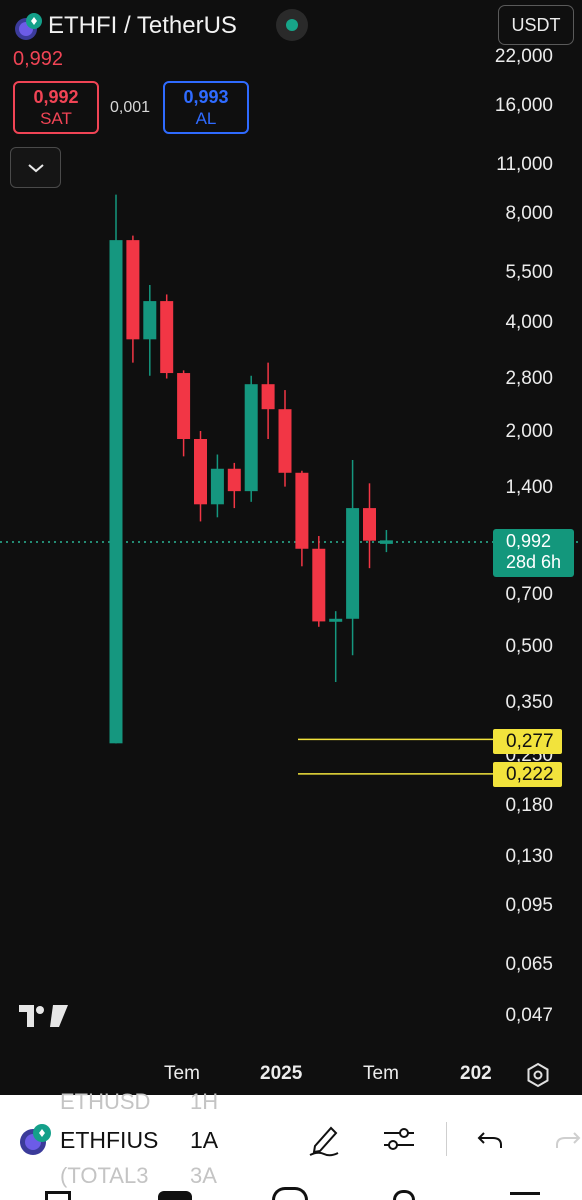  Describe the element at coordinates (56, 118) in the screenshot. I see `sell-label: SAT` at that location.